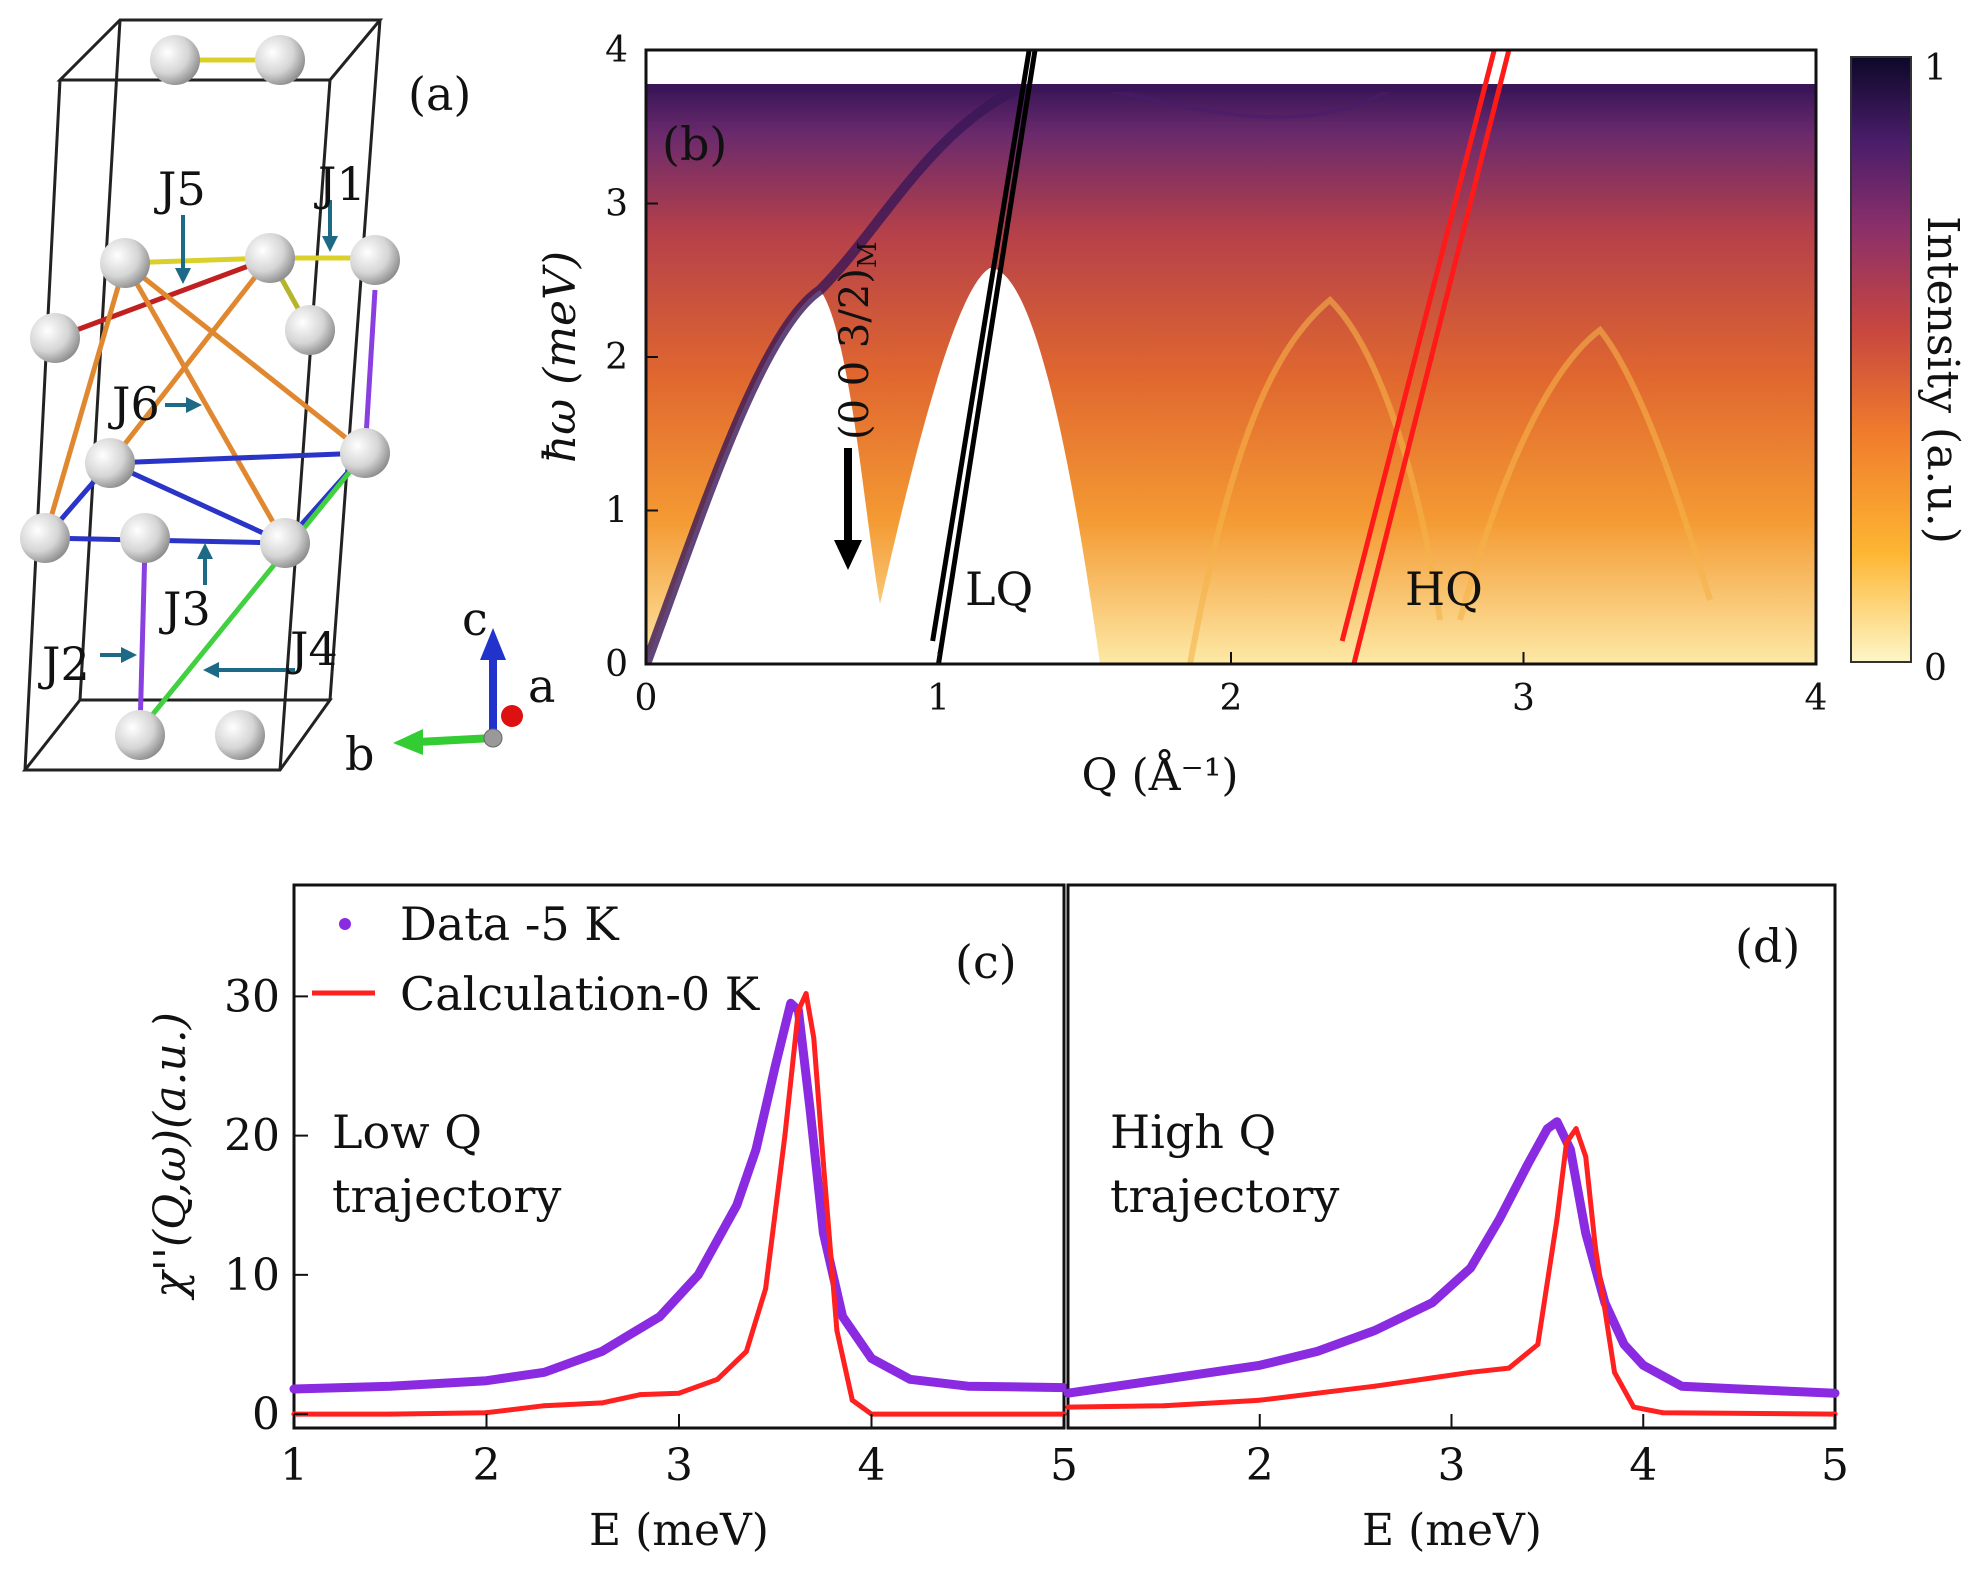 This screenshot has height=1579, width=1977. What do you see at coordinates (679, 1465) in the screenshot?
I see `x-tick-label-c: 3` at bounding box center [679, 1465].